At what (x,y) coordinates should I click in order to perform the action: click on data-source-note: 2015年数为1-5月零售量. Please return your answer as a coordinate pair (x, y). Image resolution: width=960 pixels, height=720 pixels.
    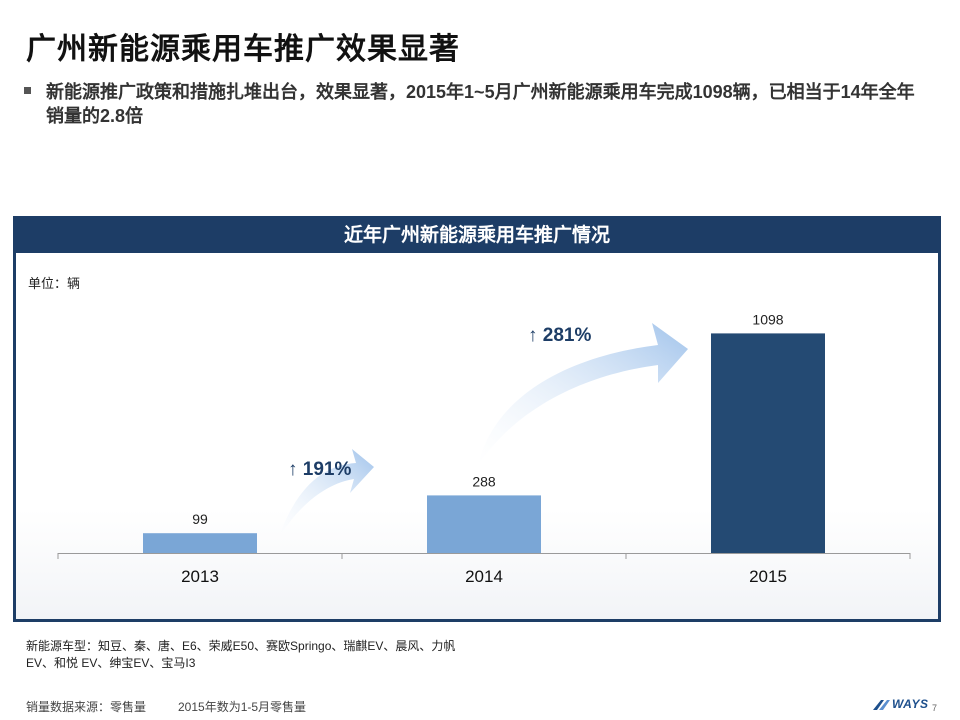
    Looking at the image, I should click on (242, 707).